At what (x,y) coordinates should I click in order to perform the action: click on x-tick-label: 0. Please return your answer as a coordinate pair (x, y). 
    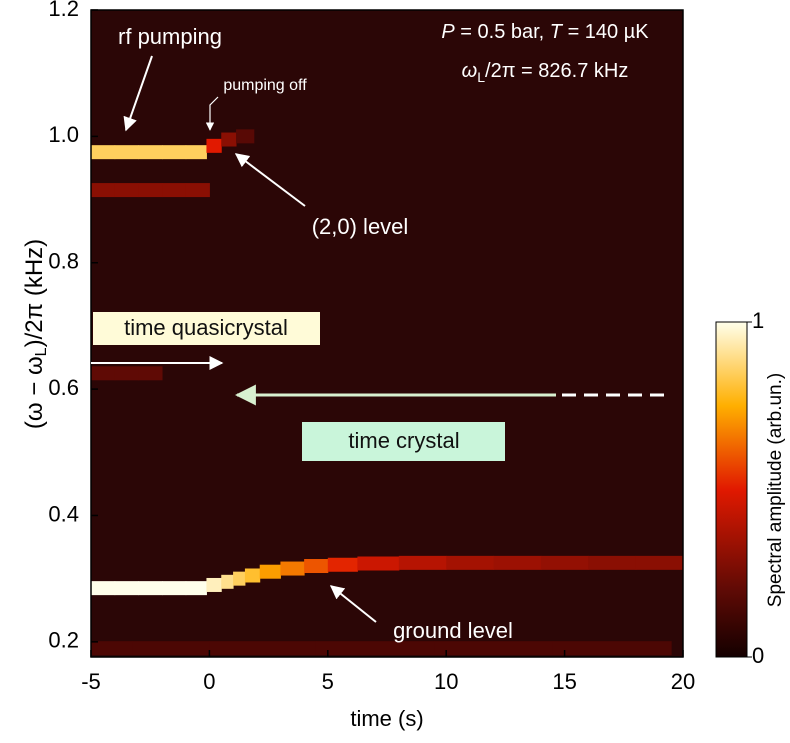
    Looking at the image, I should click on (209, 681).